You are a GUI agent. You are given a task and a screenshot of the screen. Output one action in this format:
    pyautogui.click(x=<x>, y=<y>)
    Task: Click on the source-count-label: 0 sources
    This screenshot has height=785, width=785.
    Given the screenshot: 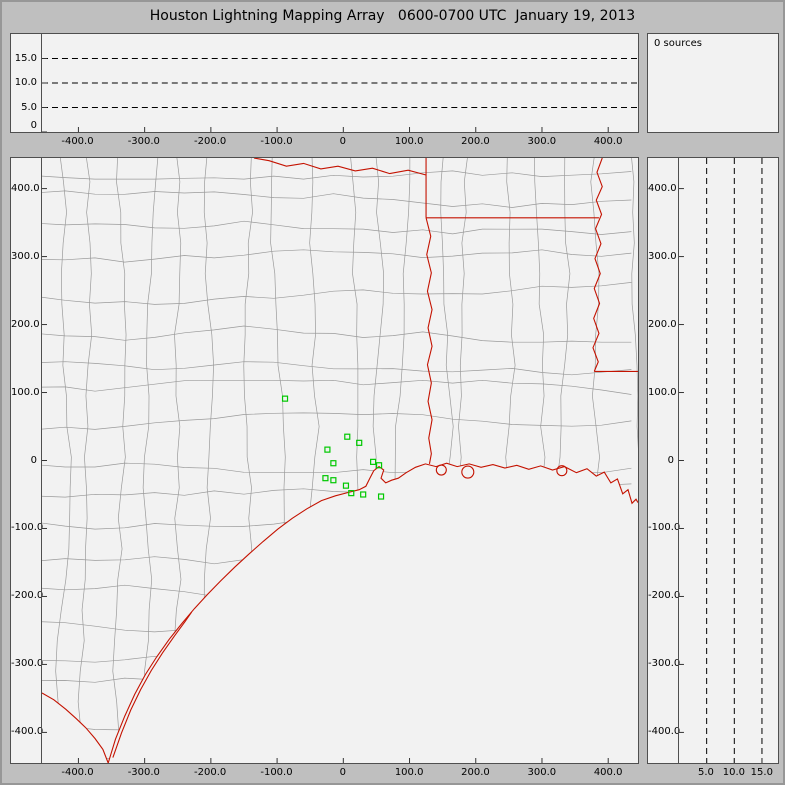 What is the action you would take?
    pyautogui.click(x=678, y=43)
    